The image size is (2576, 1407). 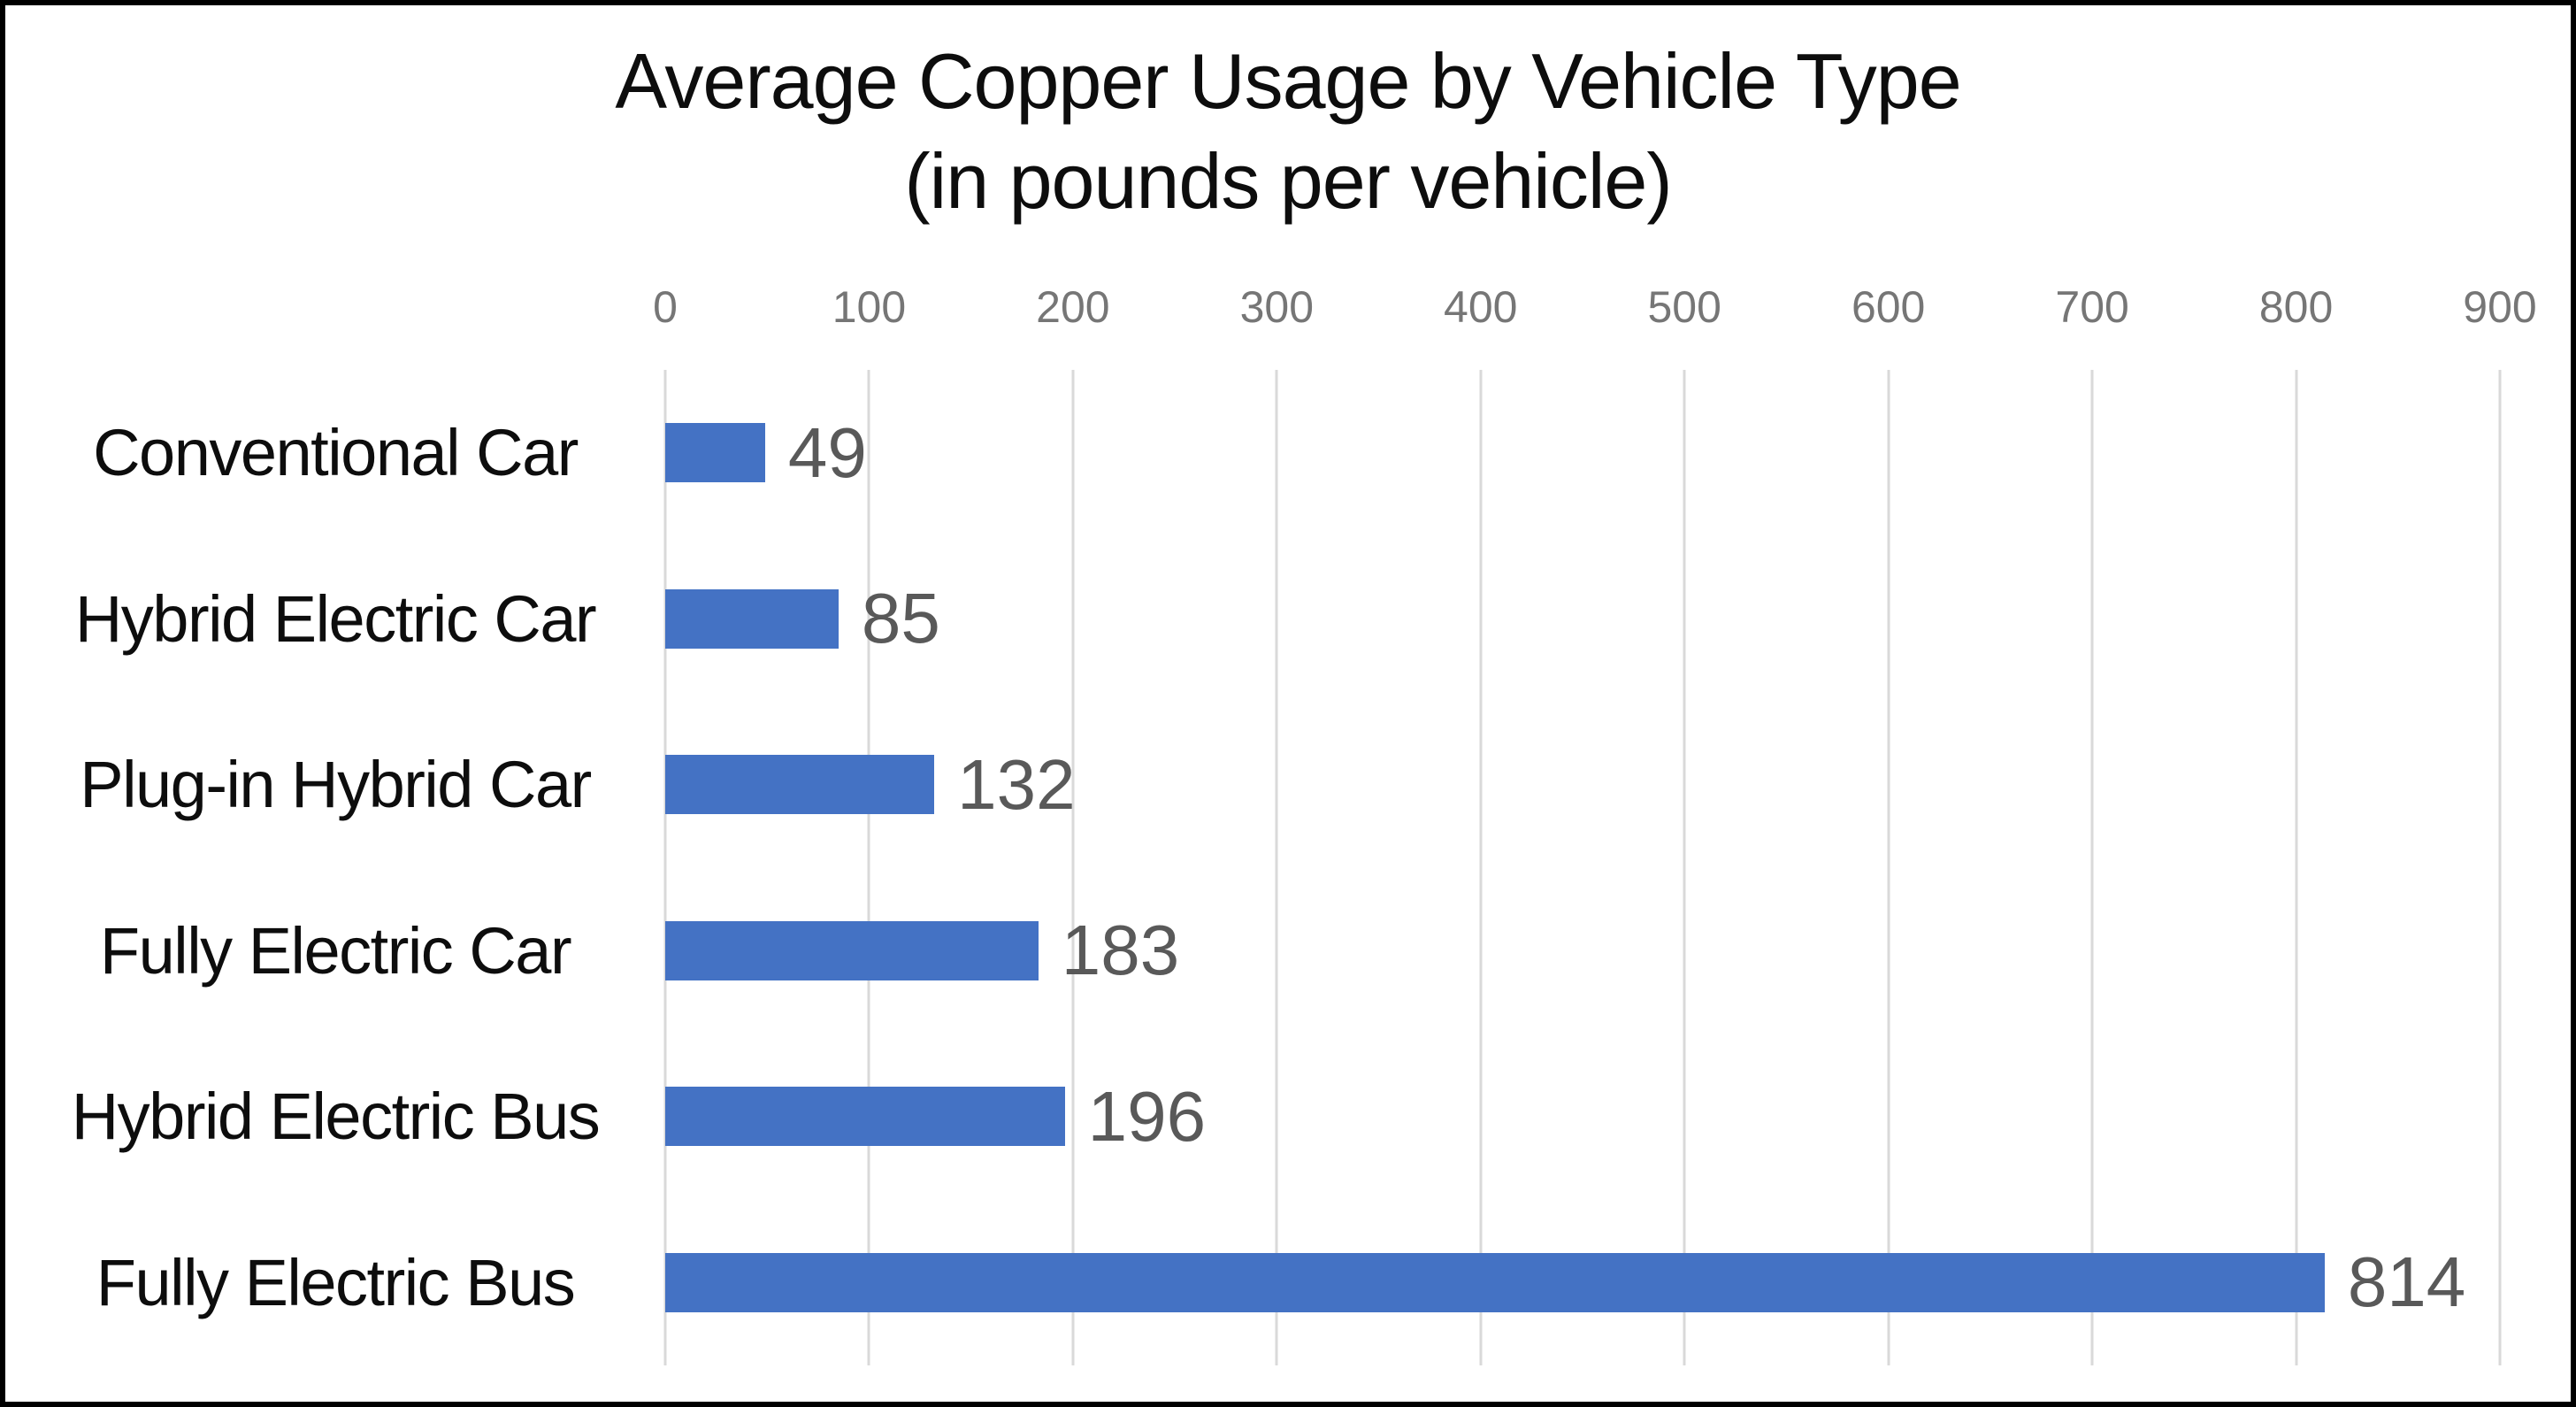 I want to click on category-label: Conventional Car, so click(x=336, y=453).